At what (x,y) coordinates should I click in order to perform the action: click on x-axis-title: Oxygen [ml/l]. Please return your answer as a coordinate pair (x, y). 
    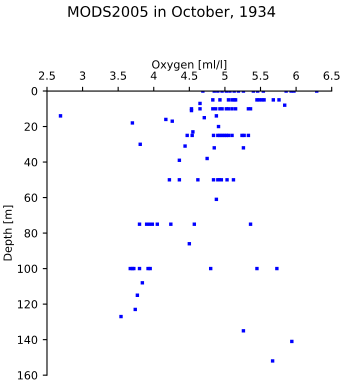
    Looking at the image, I should click on (189, 65).